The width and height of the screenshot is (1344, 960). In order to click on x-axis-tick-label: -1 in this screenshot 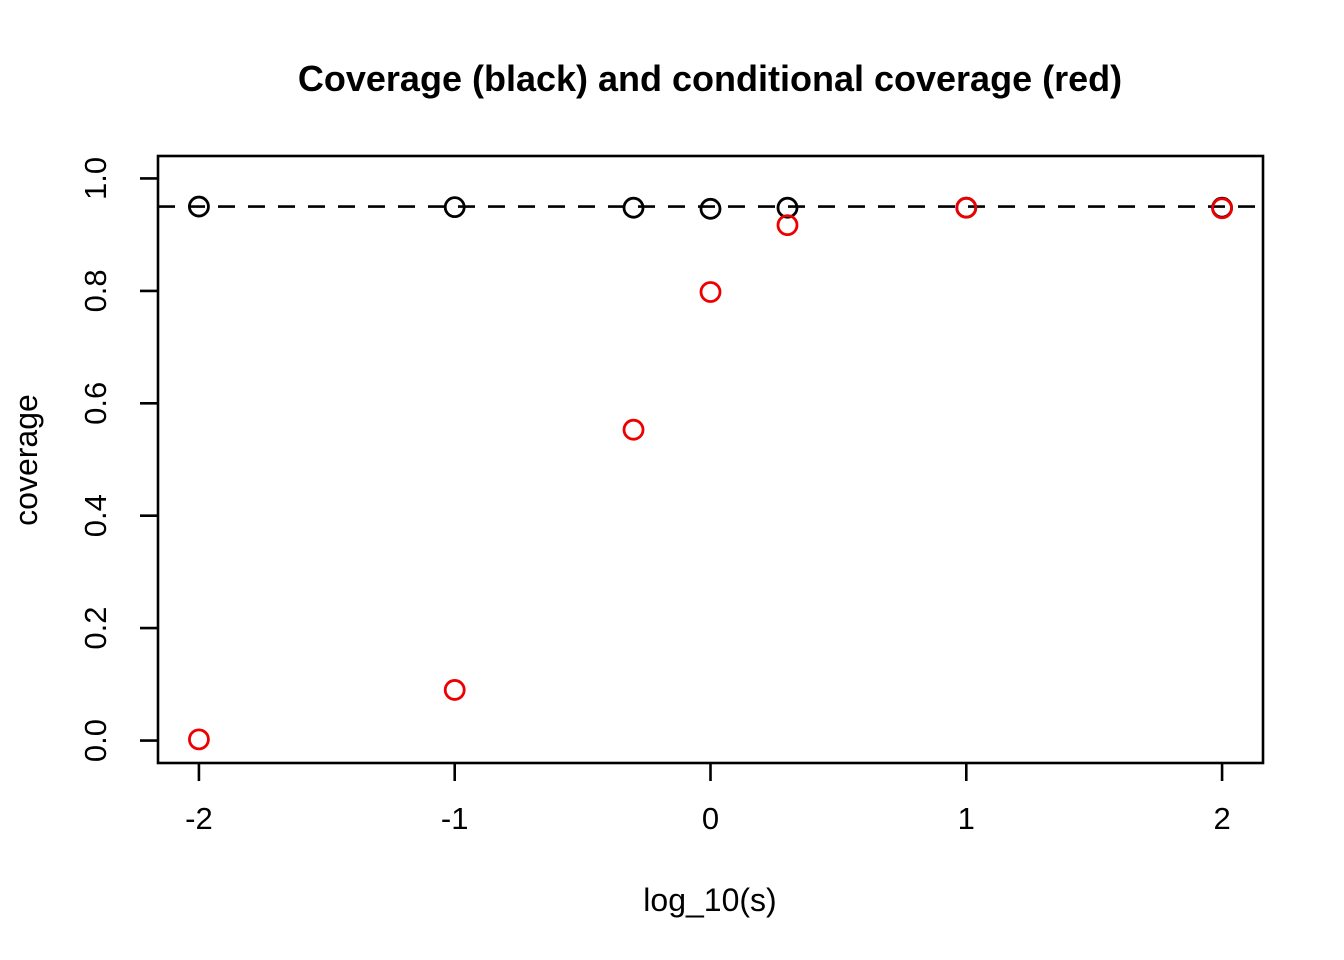, I will do `click(455, 818)`.